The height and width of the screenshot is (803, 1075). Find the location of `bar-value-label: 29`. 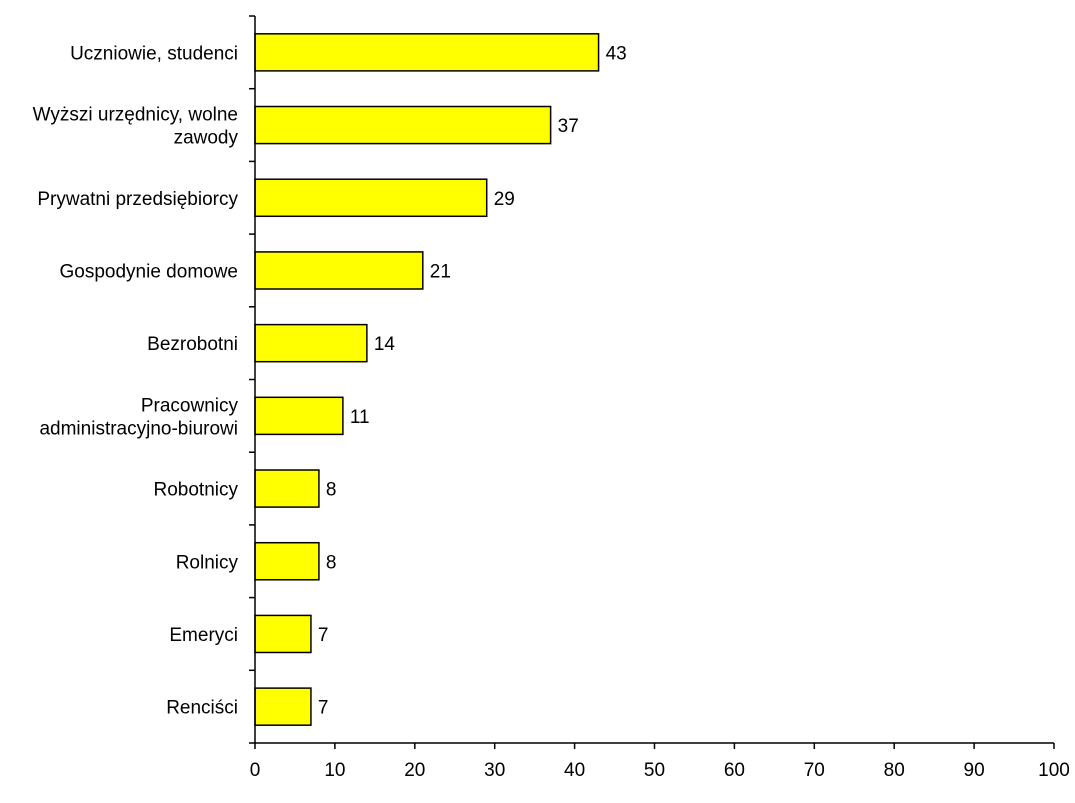

bar-value-label: 29 is located at coordinates (504, 199).